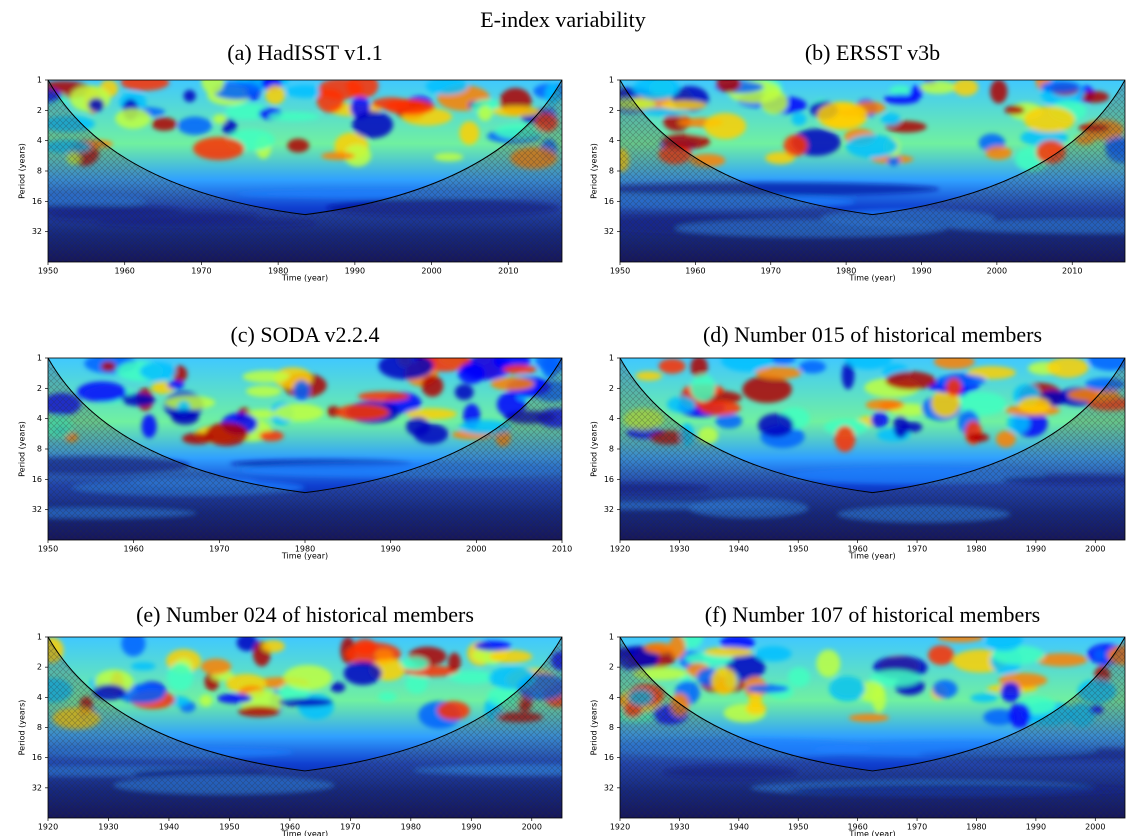  I want to click on x-tick-label: 2010, so click(1072, 271).